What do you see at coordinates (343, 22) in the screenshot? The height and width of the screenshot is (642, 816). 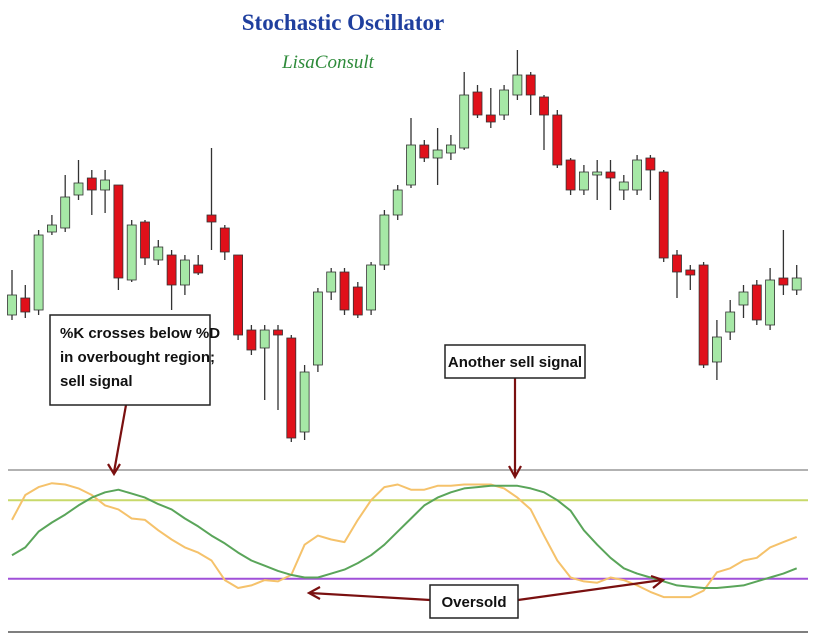 I see `chart-title: Stochastic Oscillator` at bounding box center [343, 22].